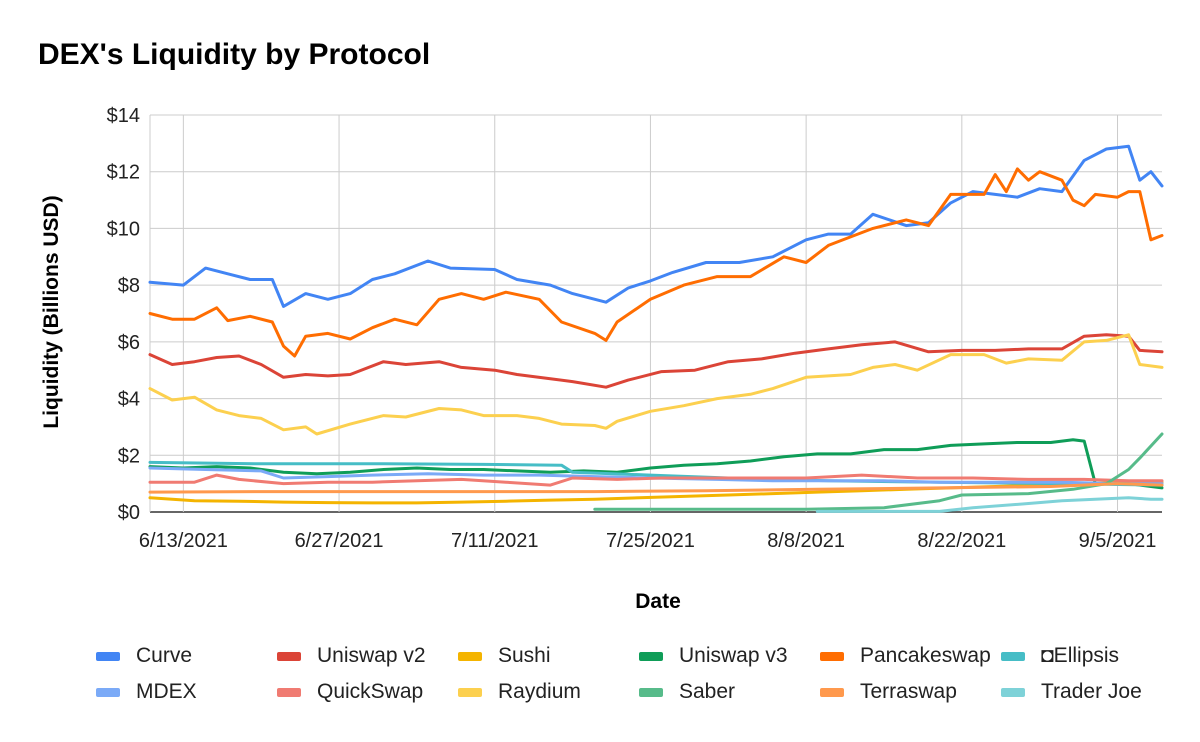 This screenshot has height=742, width=1200. What do you see at coordinates (371, 655) in the screenshot?
I see `legend-label: Uniswap v2` at bounding box center [371, 655].